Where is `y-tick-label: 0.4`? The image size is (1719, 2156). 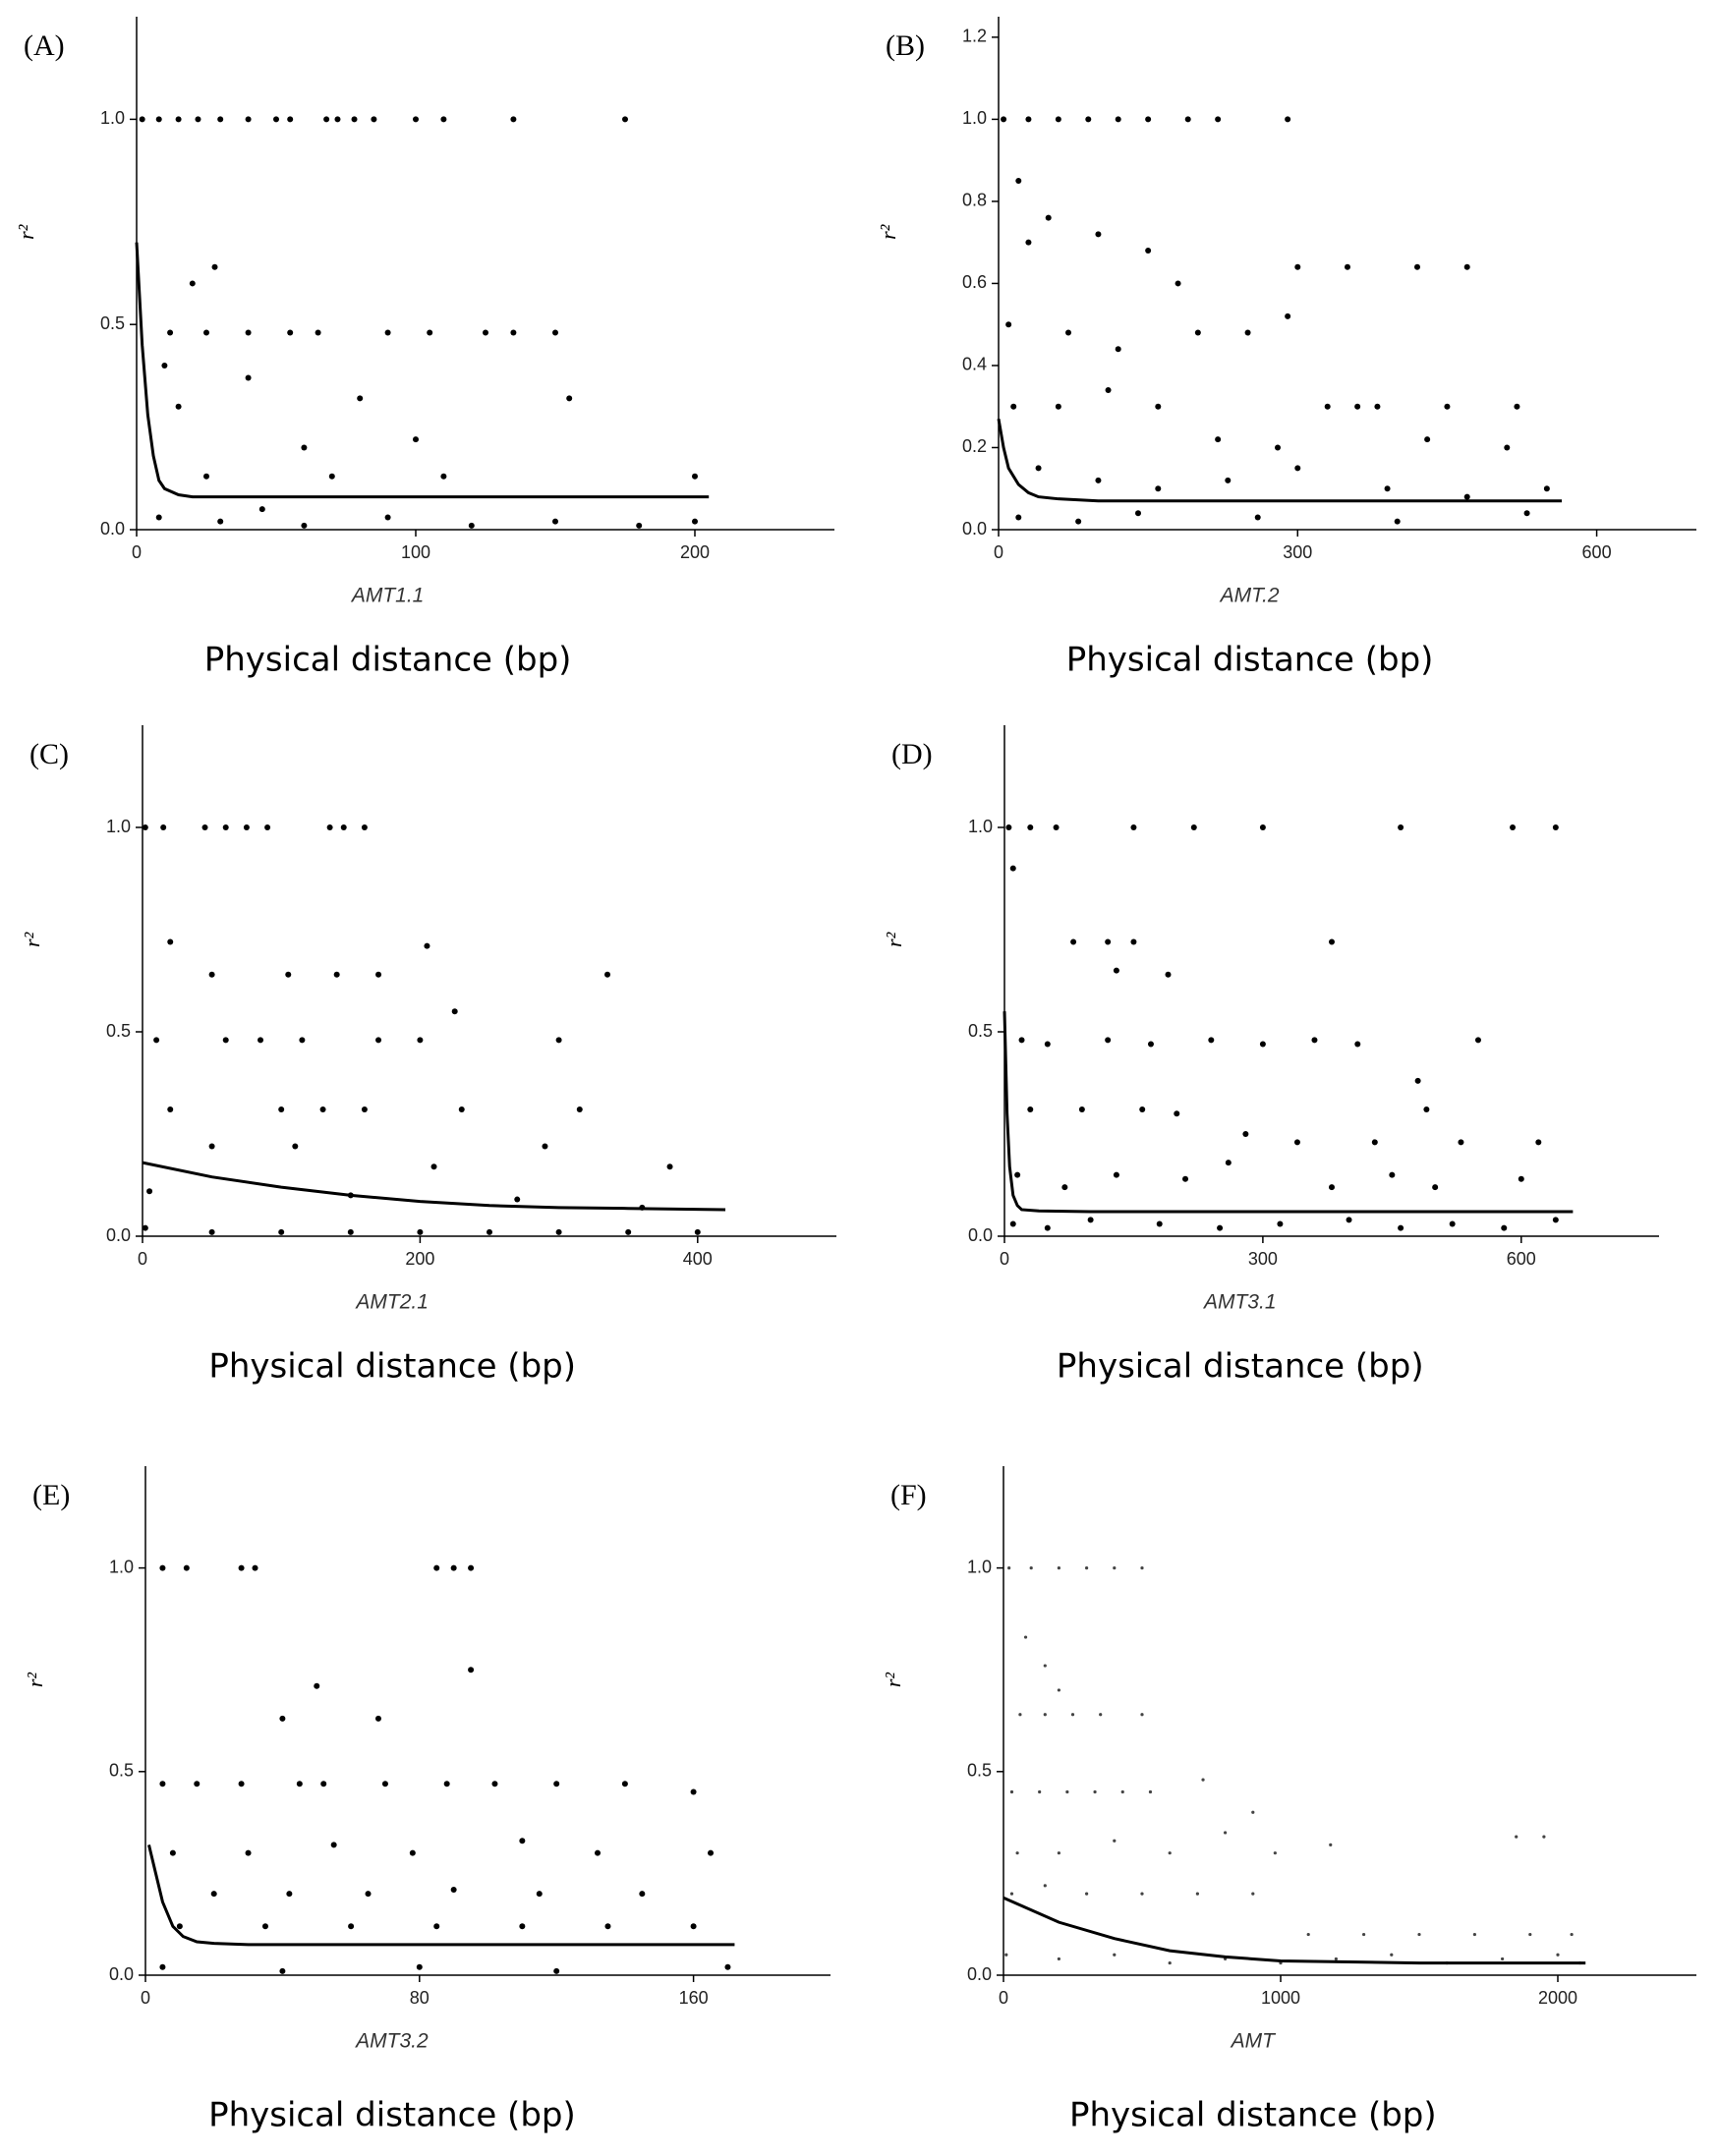 y-tick-label: 0.4 is located at coordinates (974, 364).